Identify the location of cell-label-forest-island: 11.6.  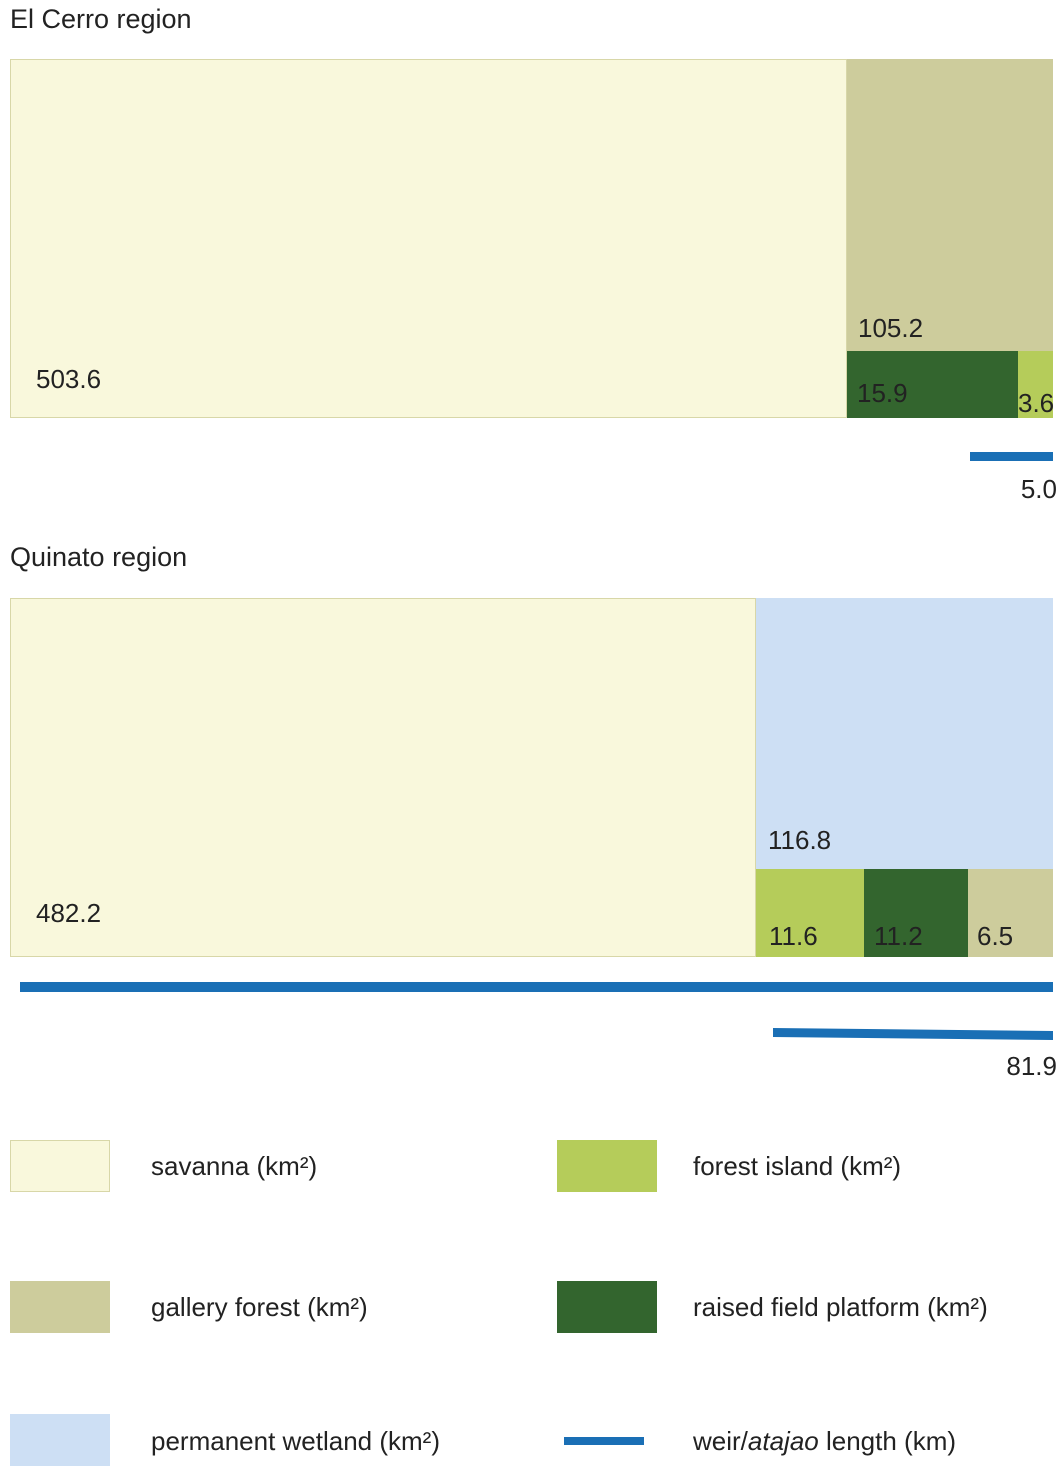
(793, 936).